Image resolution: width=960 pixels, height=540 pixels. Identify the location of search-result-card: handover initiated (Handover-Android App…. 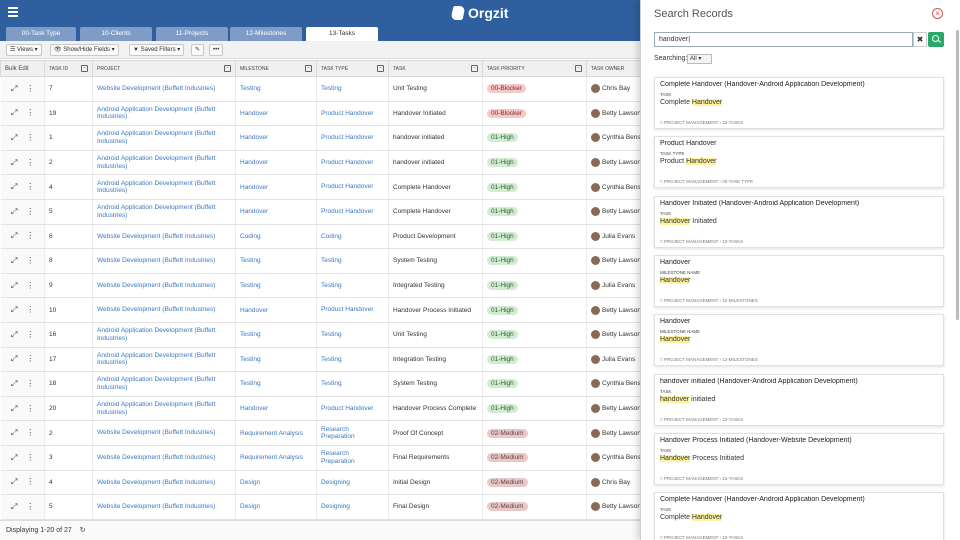
(799, 399).